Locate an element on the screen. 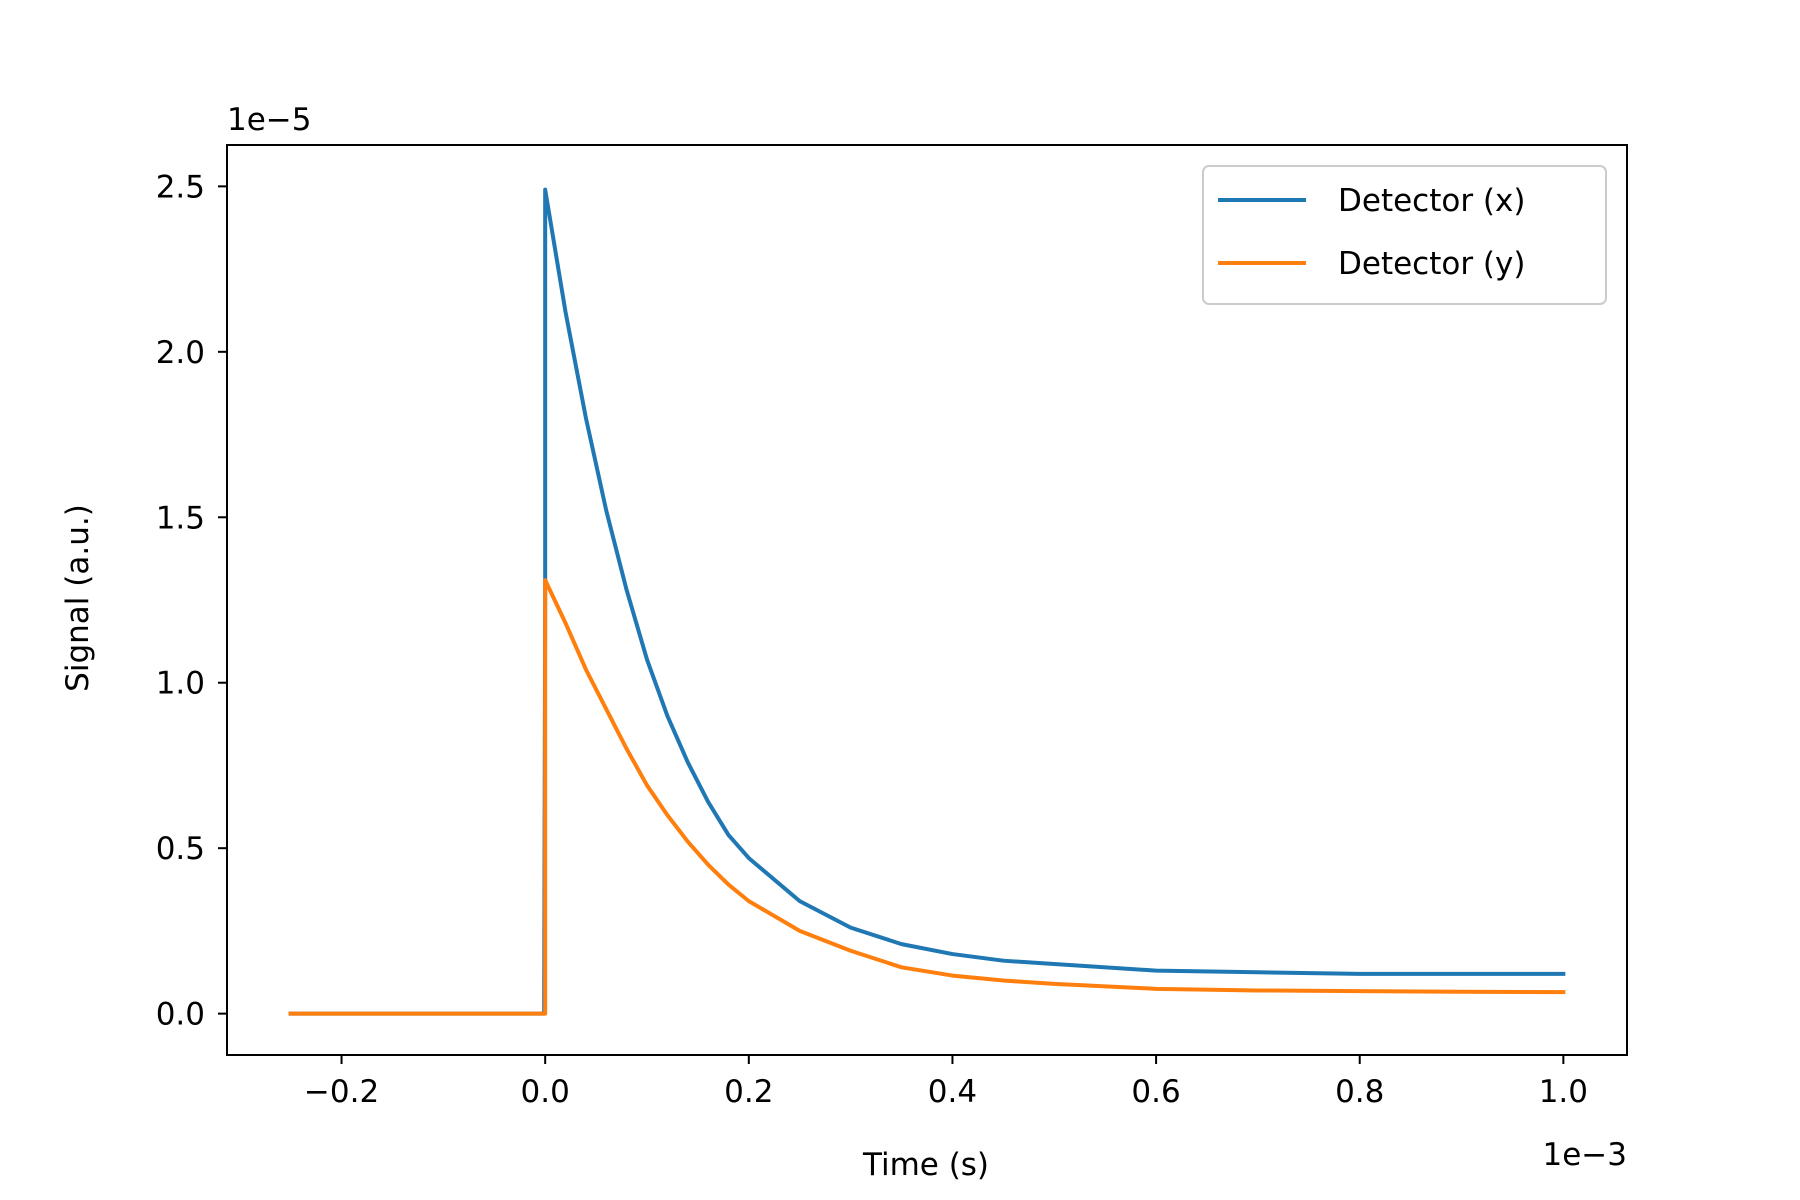 The image size is (1800, 1200). x-axis-ticks: −0.2 0.0 0.2 0.4 0.6 0.8 1.0 is located at coordinates (946, 1082).